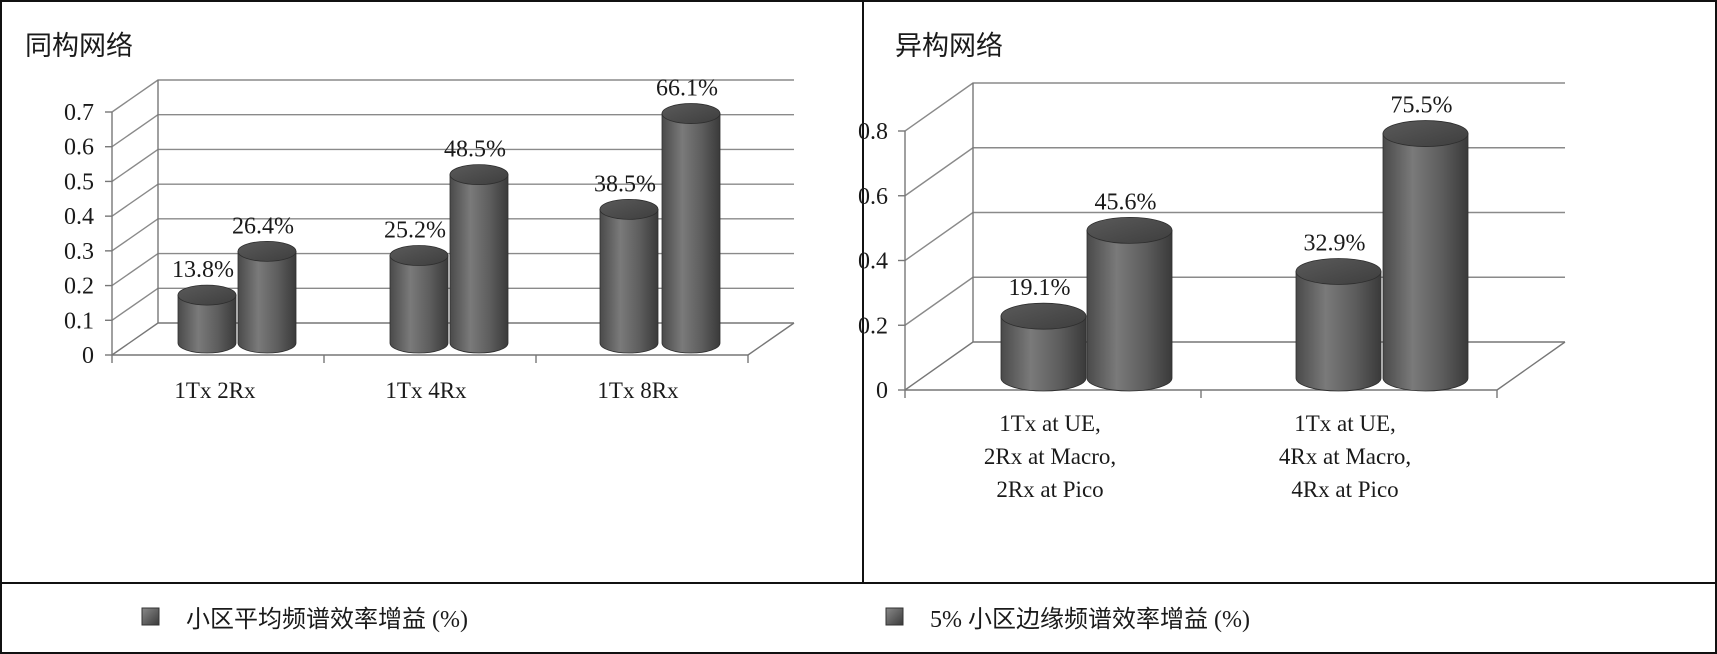 The height and width of the screenshot is (654, 1717). I want to click on legend-item-average: 小区平均频谱效率增益 (%), so click(304, 619).